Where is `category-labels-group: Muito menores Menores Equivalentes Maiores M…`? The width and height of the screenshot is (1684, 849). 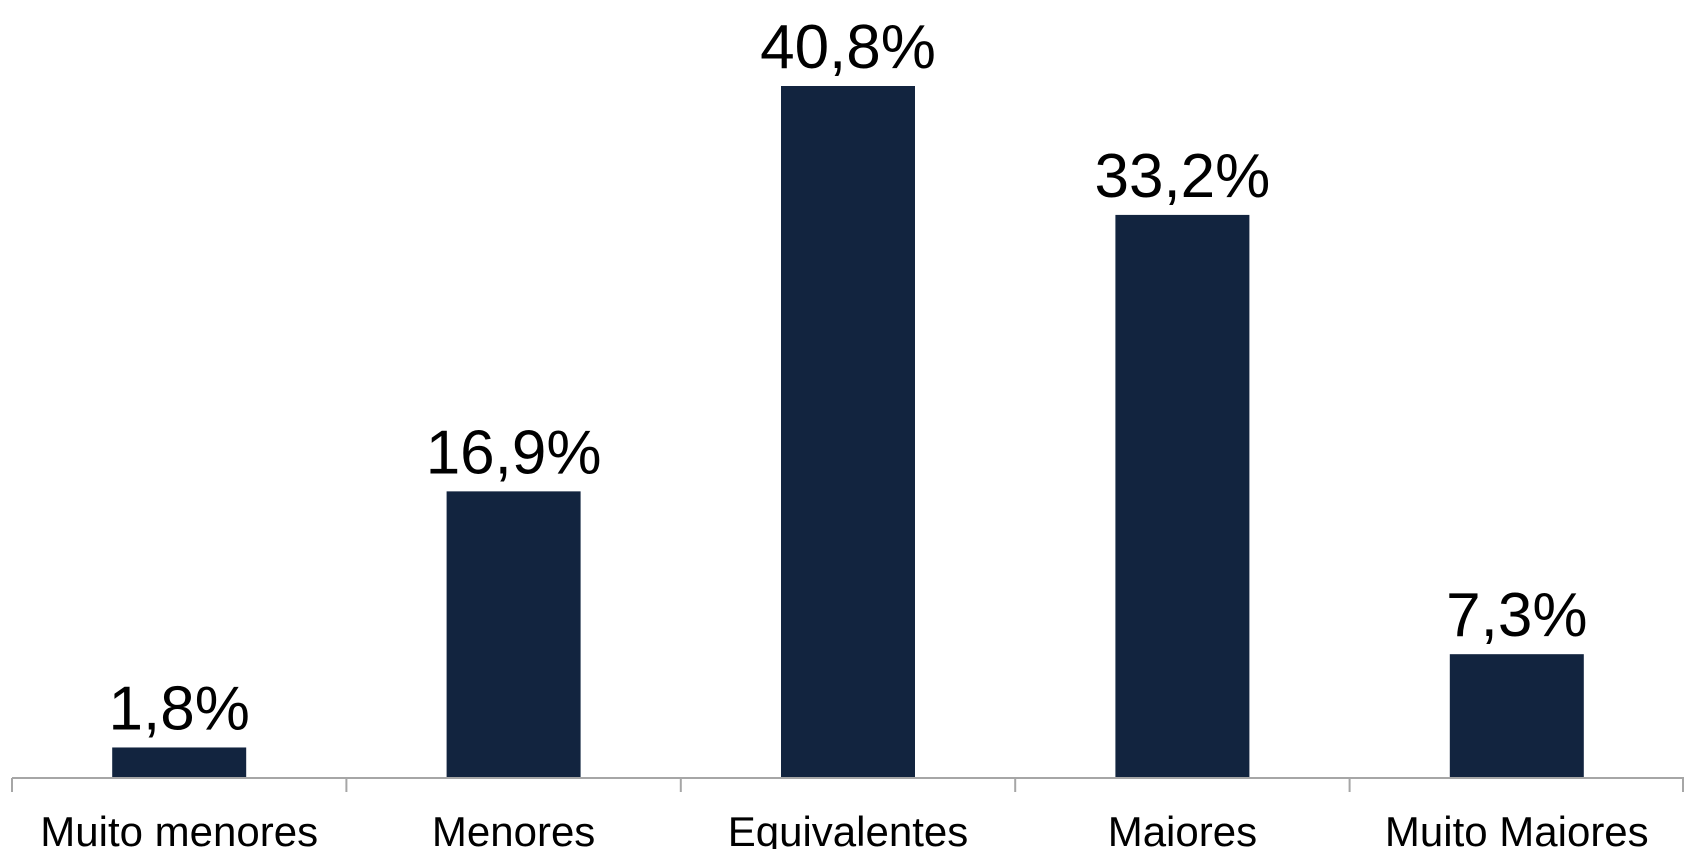 category-labels-group: Muito menores Menores Equivalentes Maiores M… is located at coordinates (844, 828).